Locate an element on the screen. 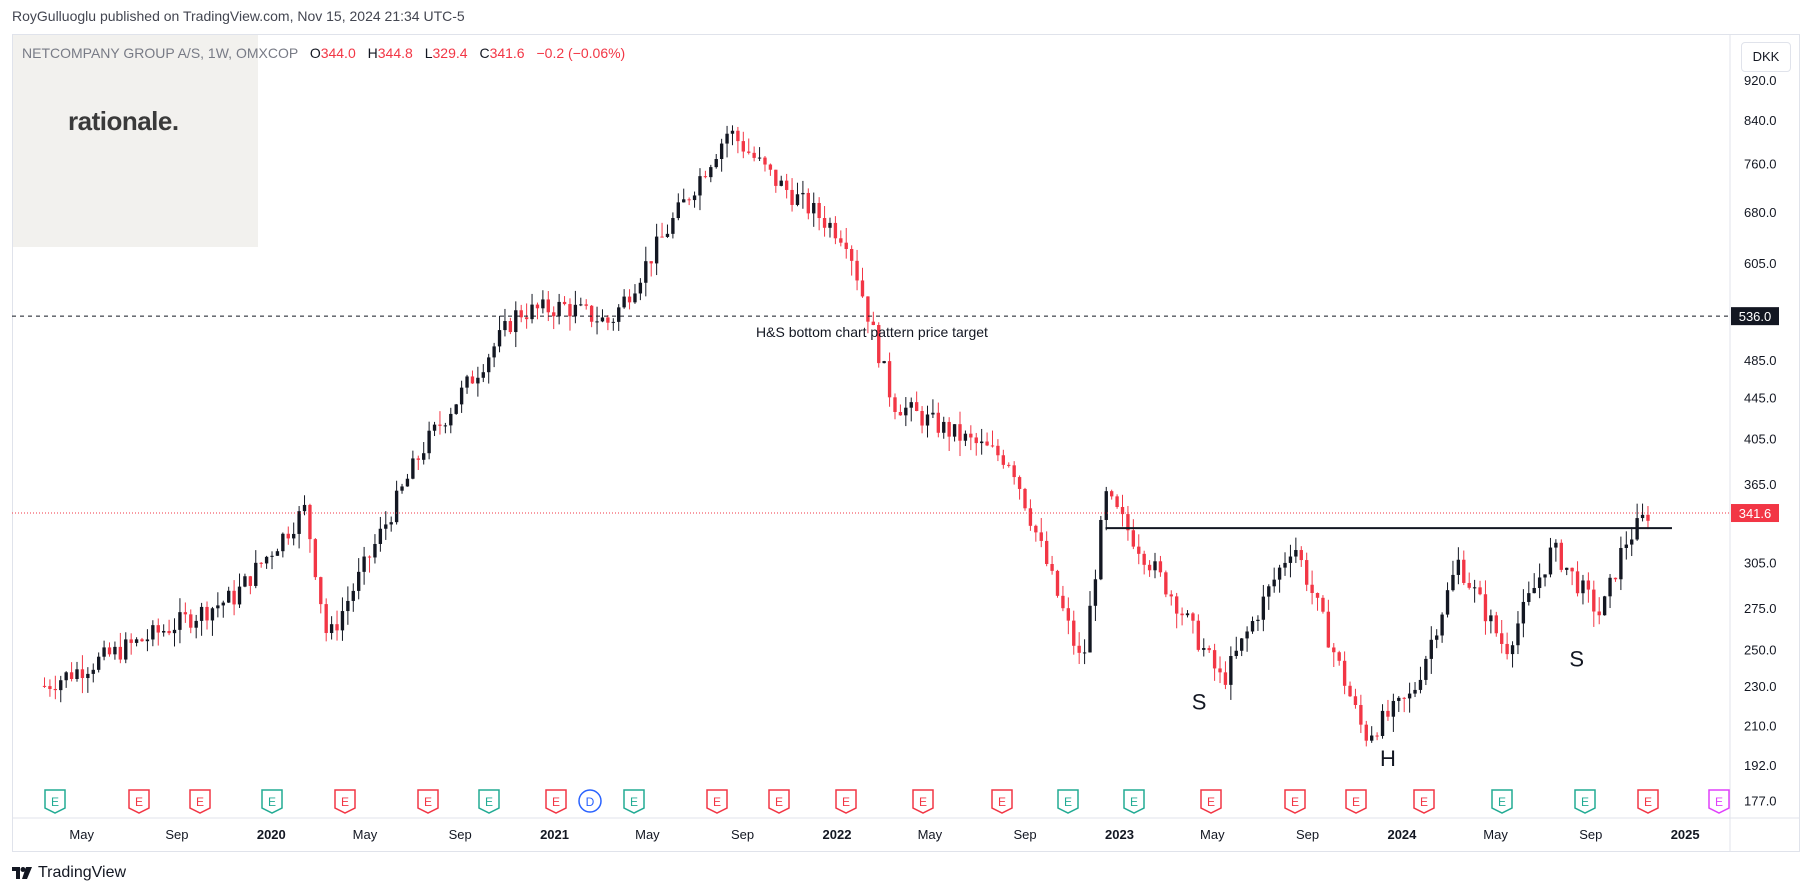 This screenshot has width=1815, height=896. currency-button: DKK is located at coordinates (1766, 57).